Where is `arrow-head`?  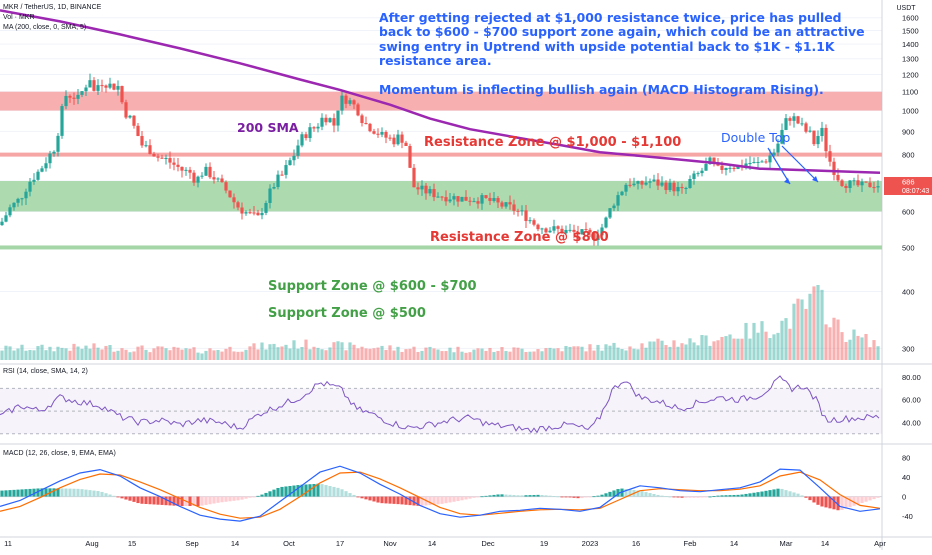 arrow-head is located at coordinates (787, 181).